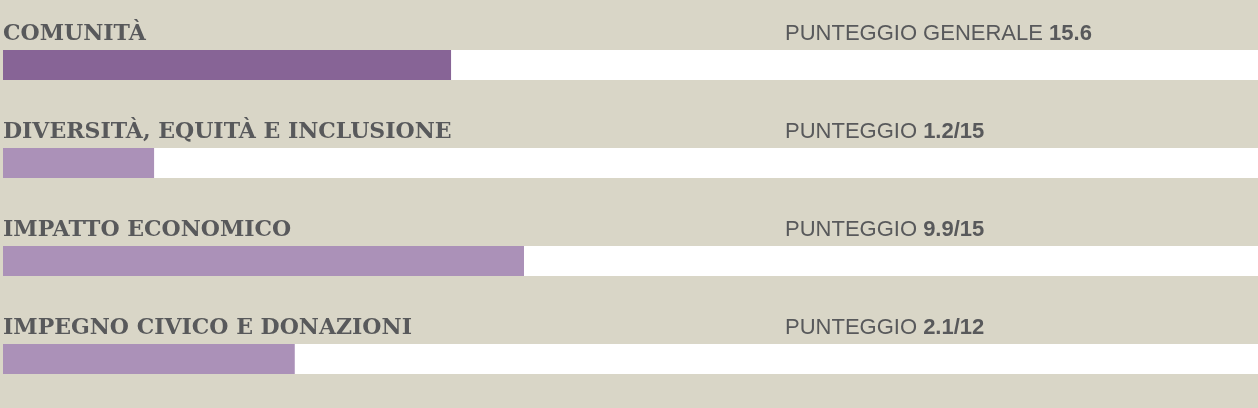 Image resolution: width=1258 pixels, height=408 pixels. Describe the element at coordinates (938, 32) in the screenshot. I see `text: PUNTEGGIO GENERALE 15.6` at that location.